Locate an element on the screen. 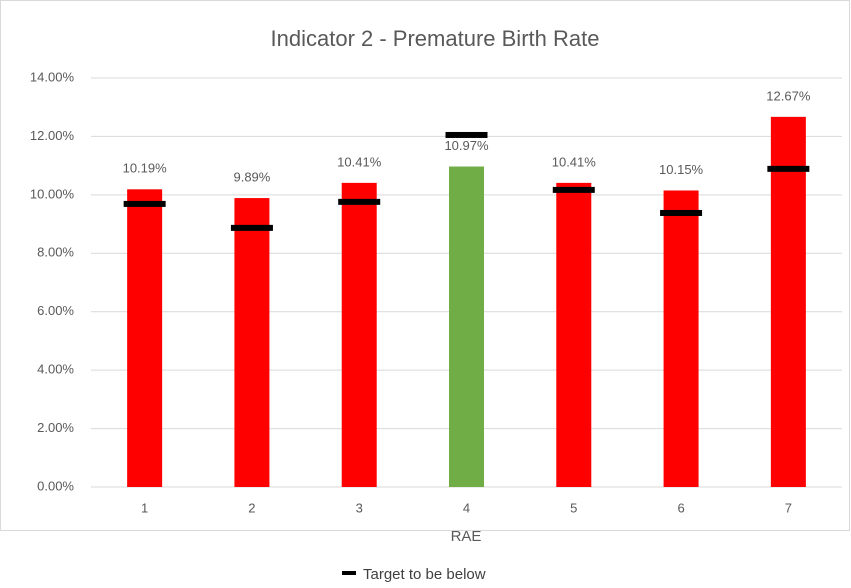  data-label: 10.15% is located at coordinates (681, 169).